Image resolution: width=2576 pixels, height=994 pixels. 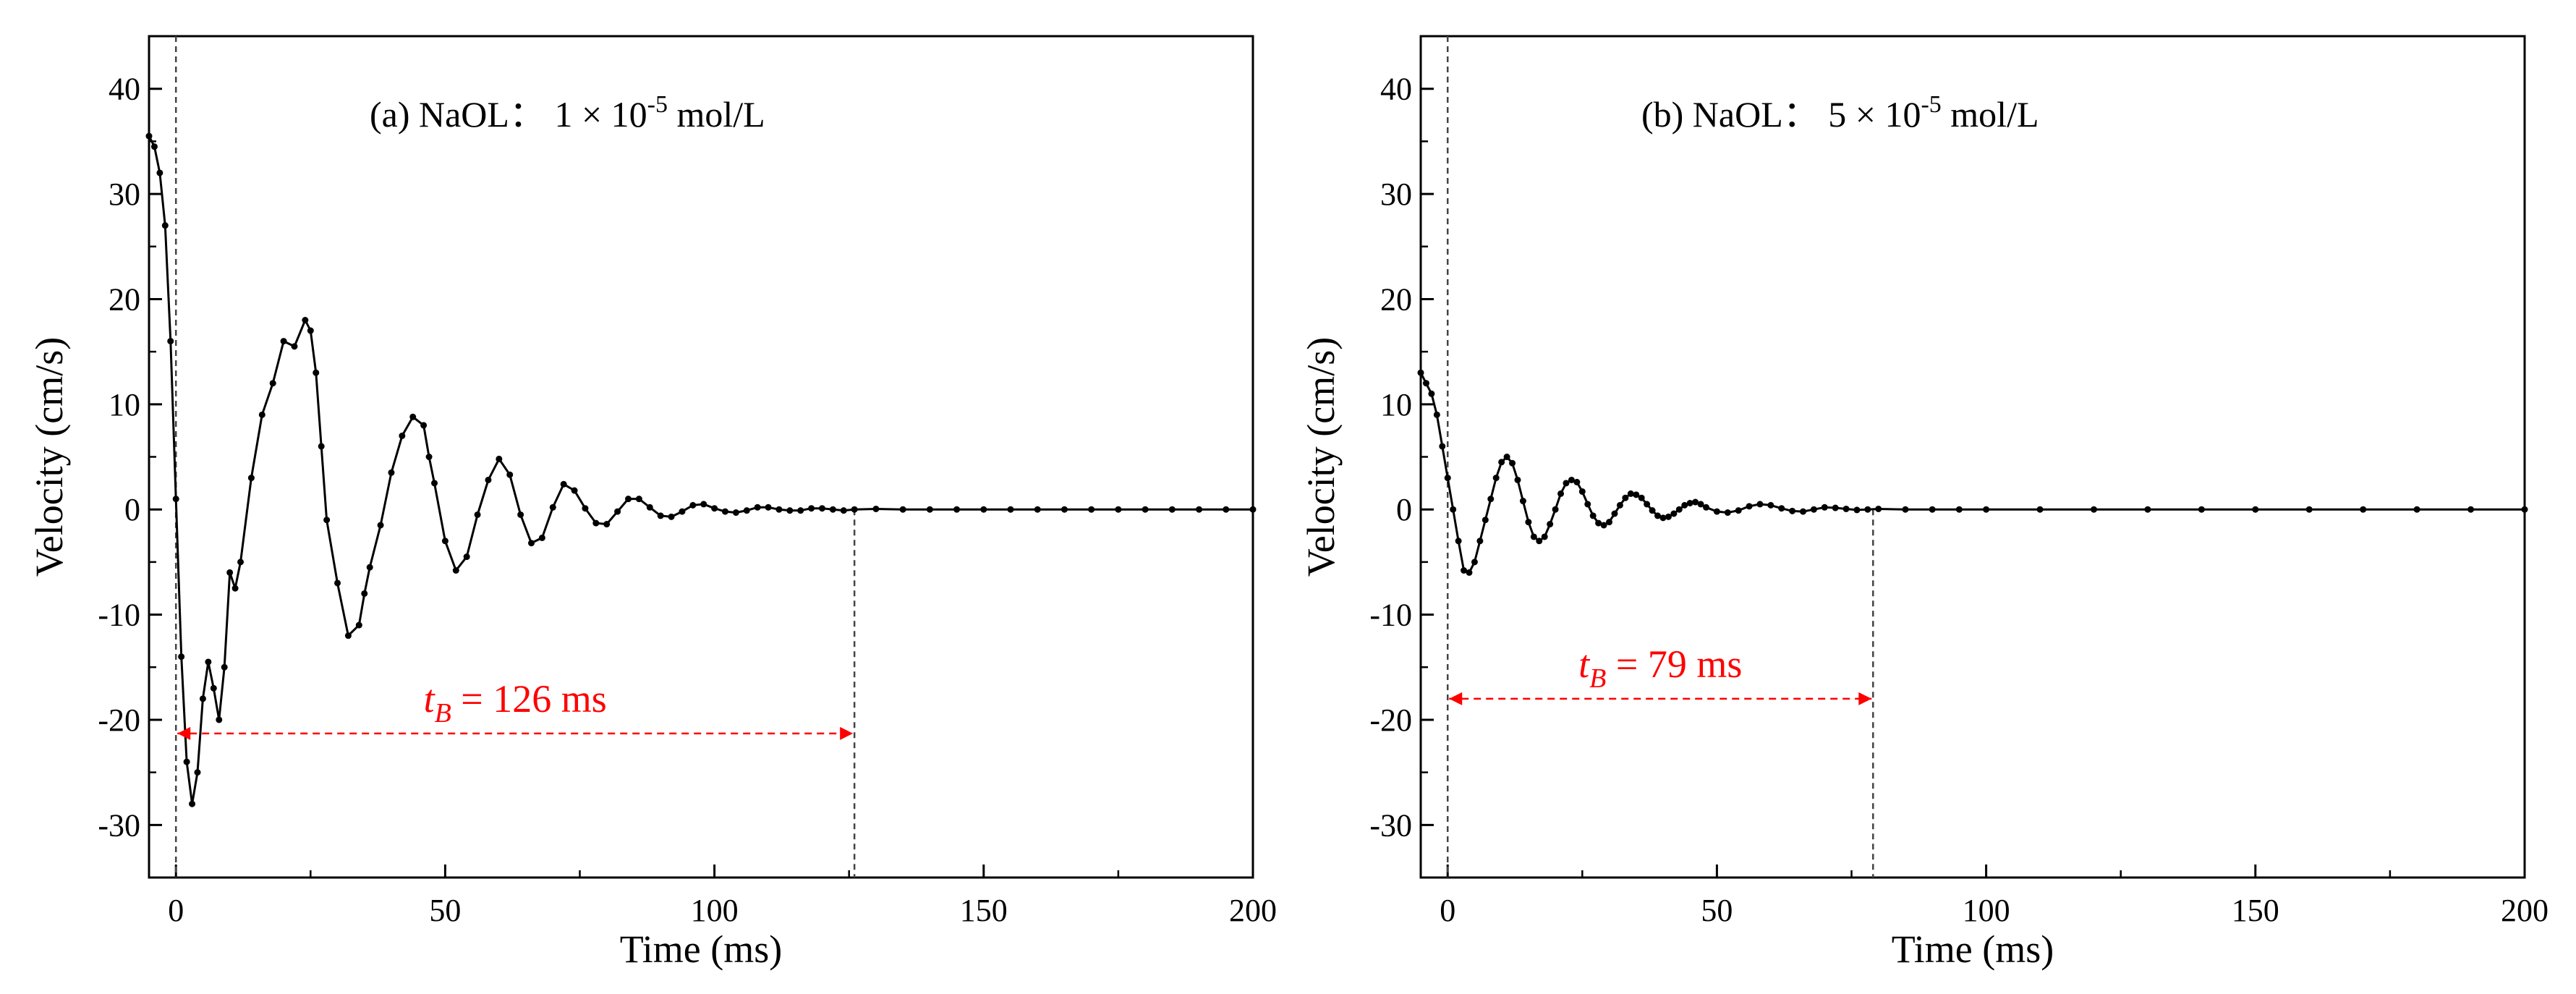 What do you see at coordinates (1674, 664) in the screenshot?
I see `tb-label-value: = 79 ms` at bounding box center [1674, 664].